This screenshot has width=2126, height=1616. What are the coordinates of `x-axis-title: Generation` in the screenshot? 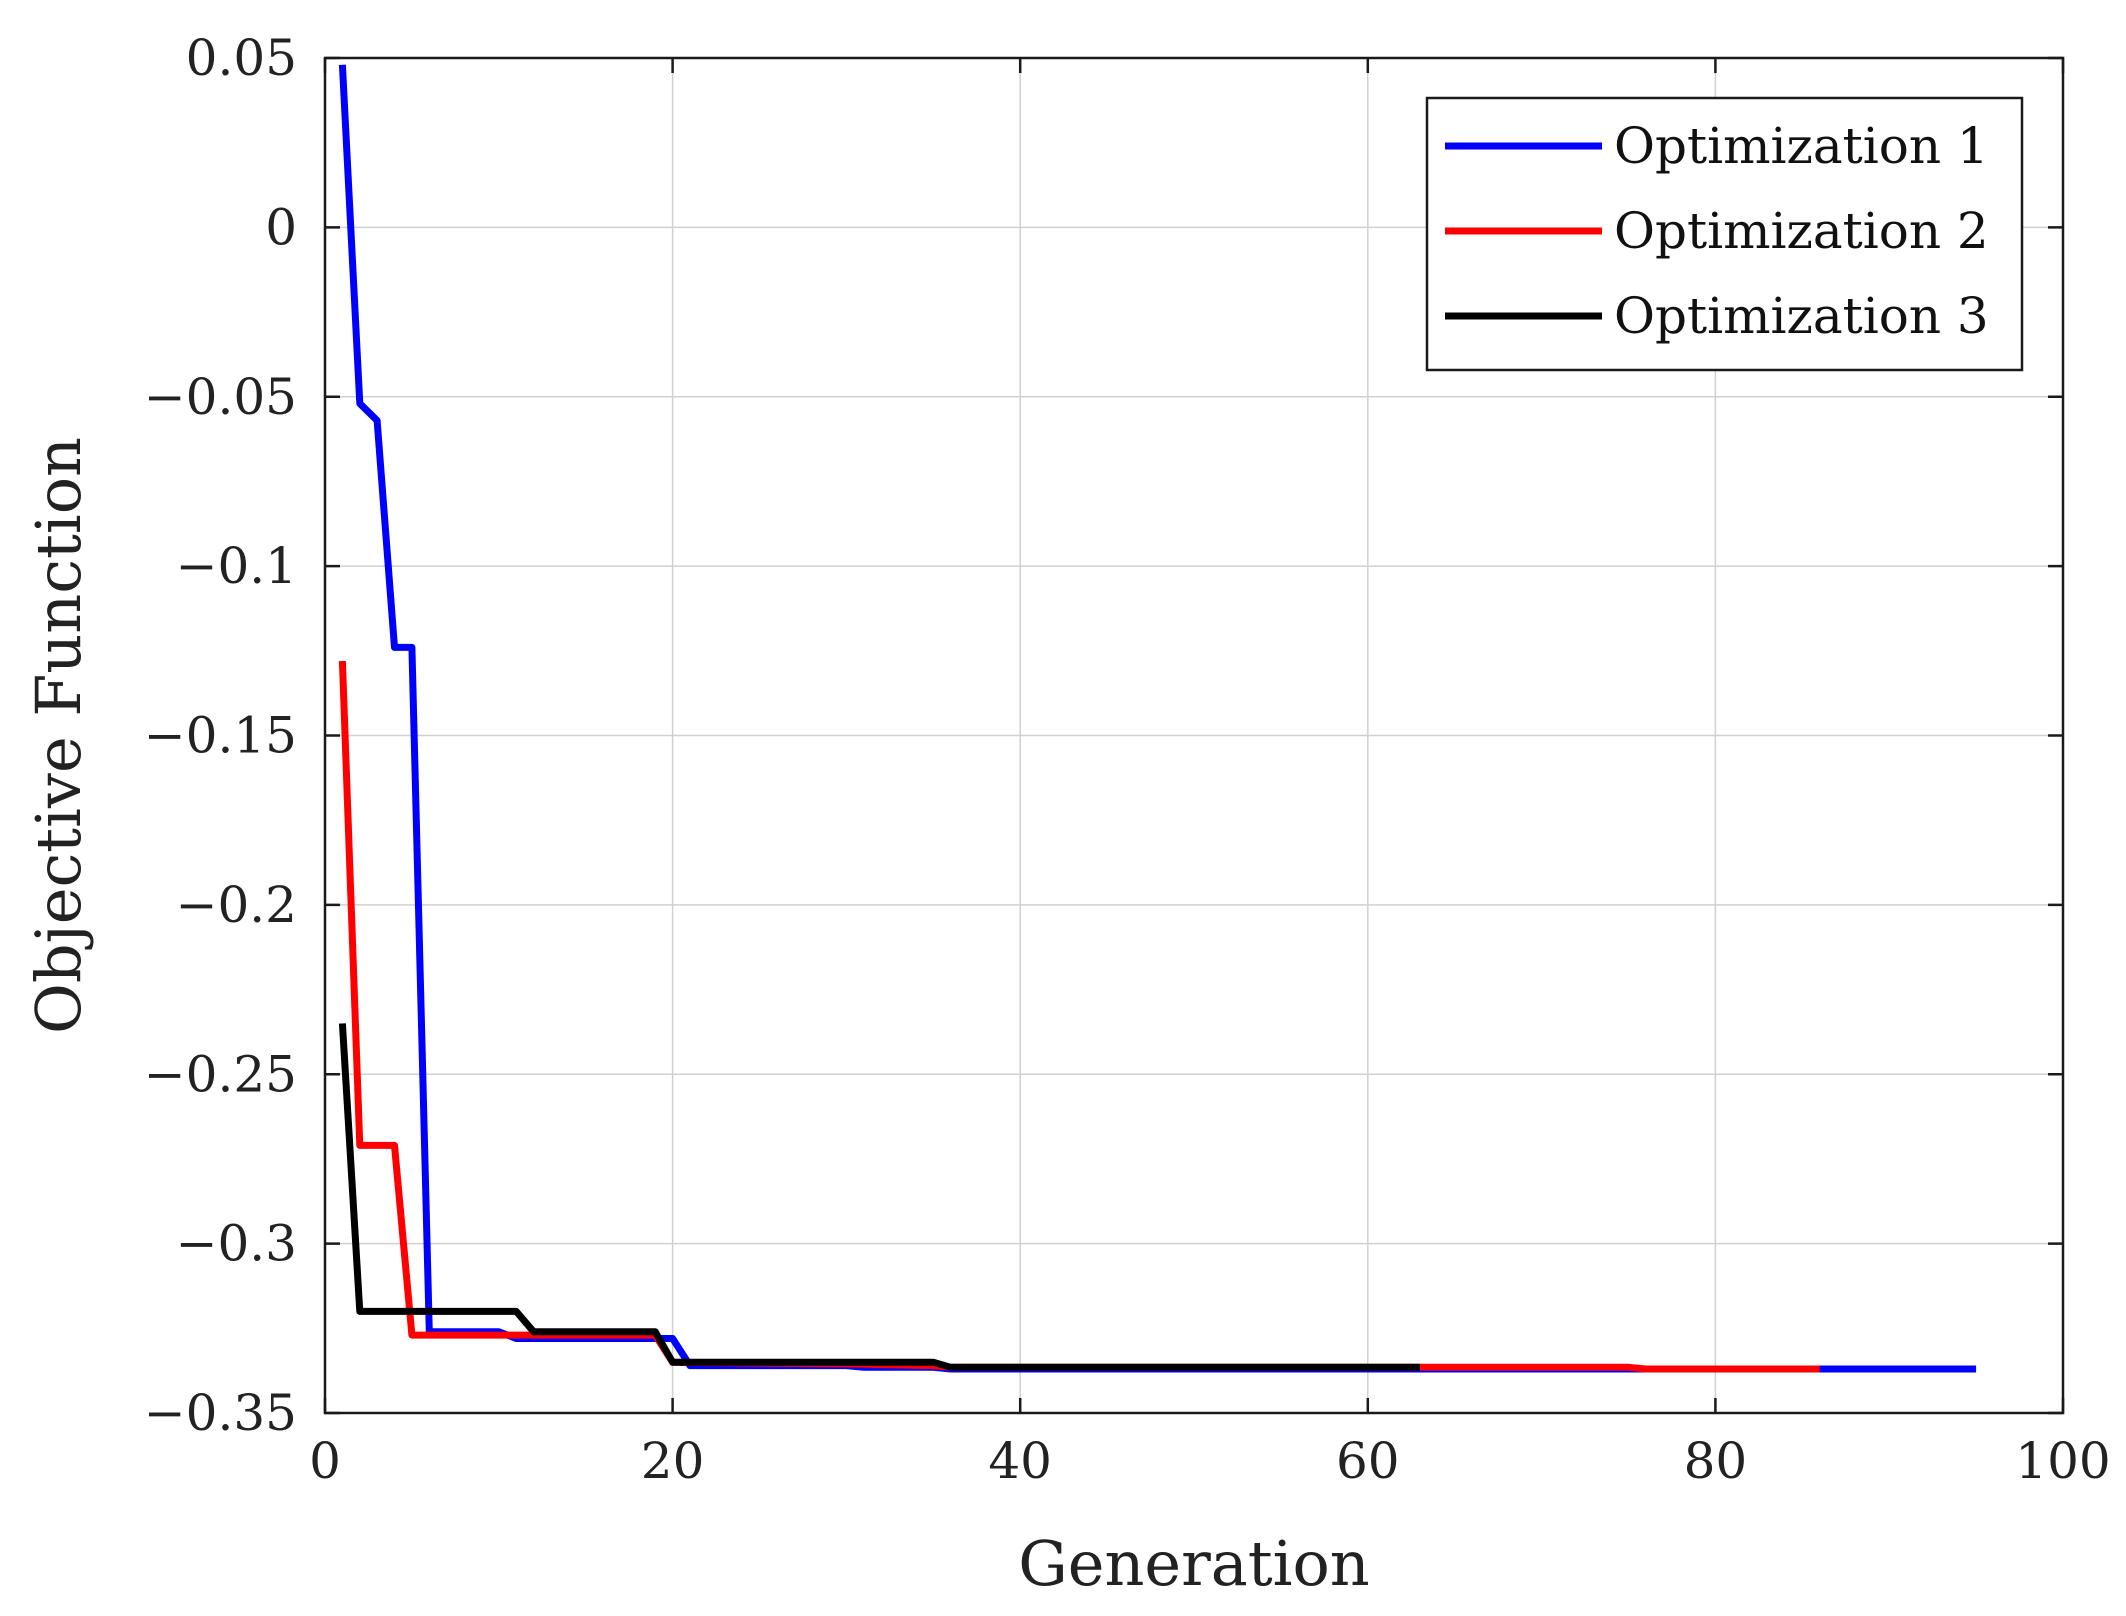 It's located at (1193, 1563).